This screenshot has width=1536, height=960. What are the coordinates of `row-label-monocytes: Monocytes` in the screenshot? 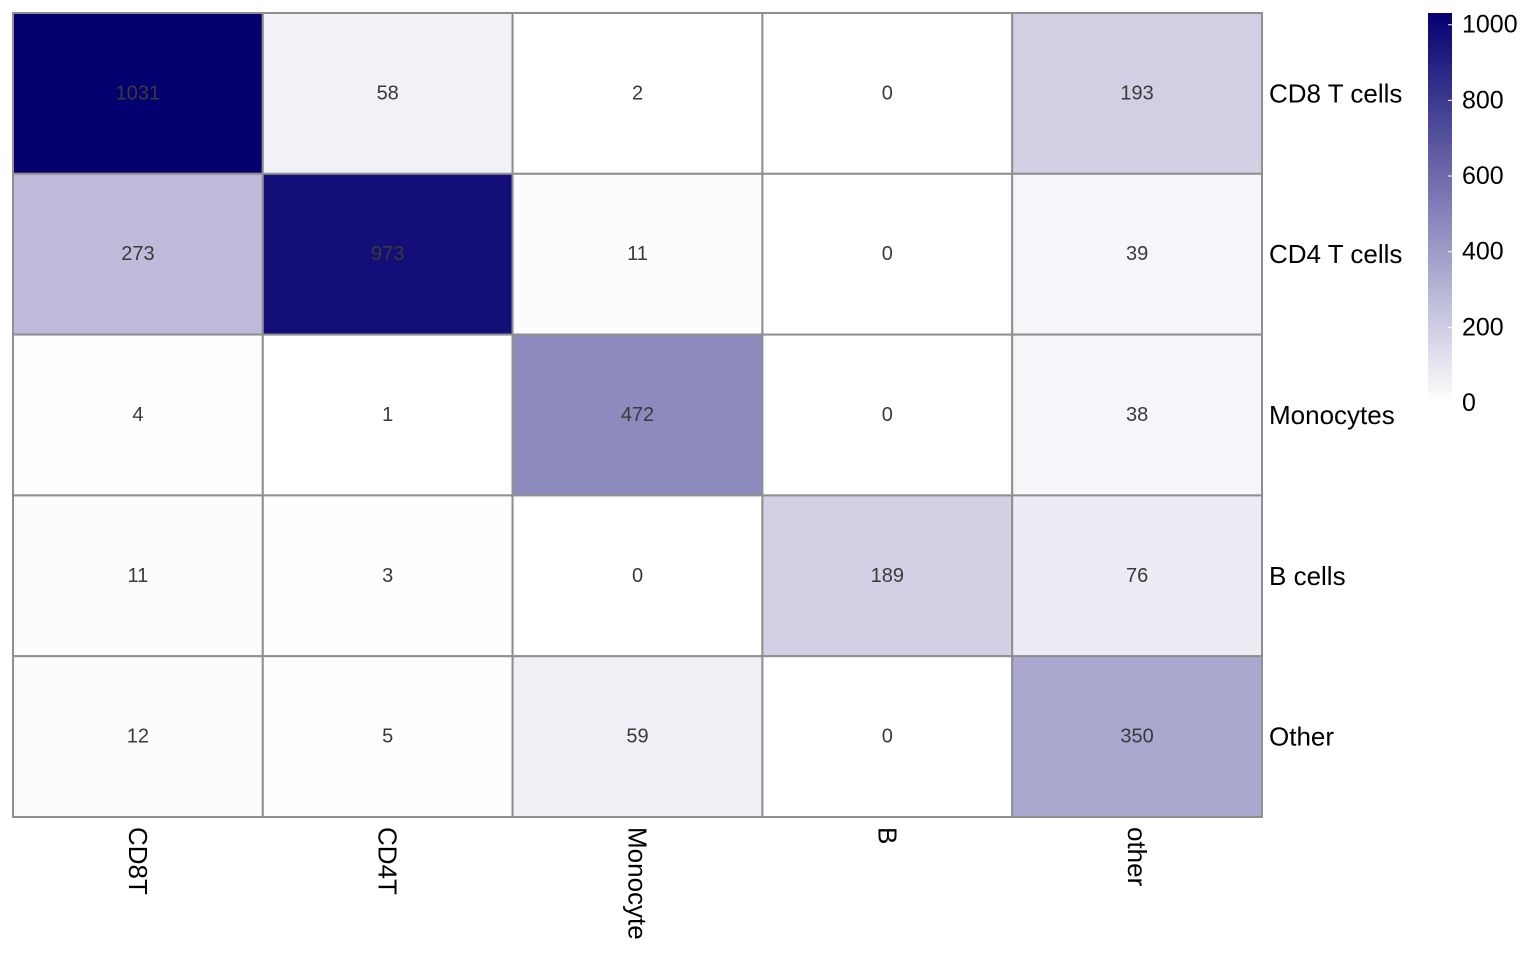 It's located at (1332, 415).